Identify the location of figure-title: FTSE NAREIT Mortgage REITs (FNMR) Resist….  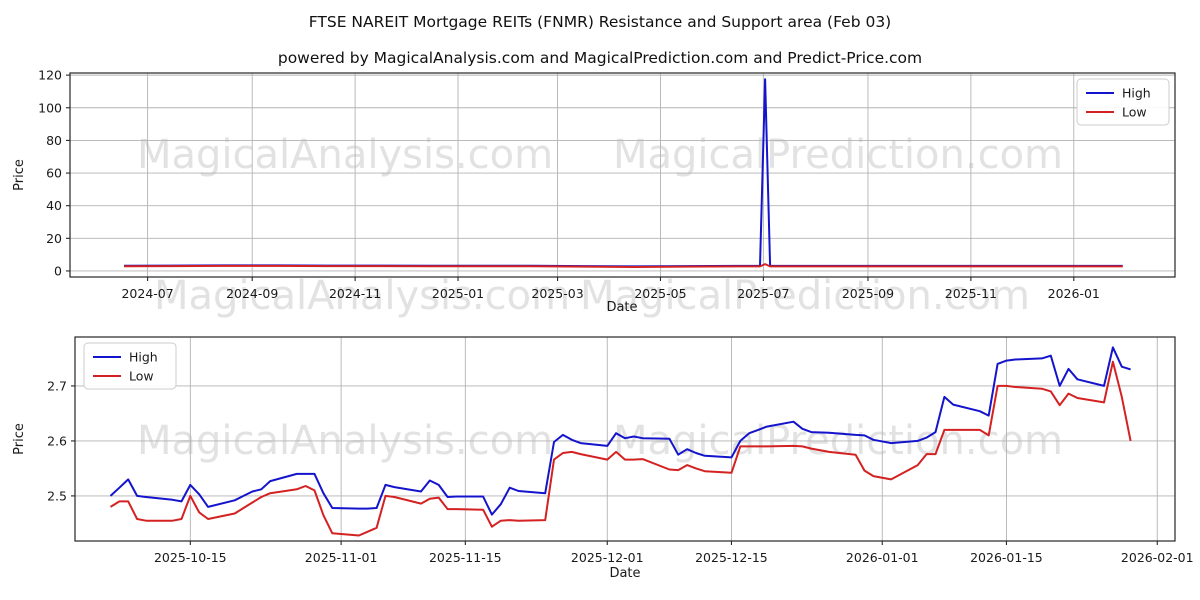
(600, 22).